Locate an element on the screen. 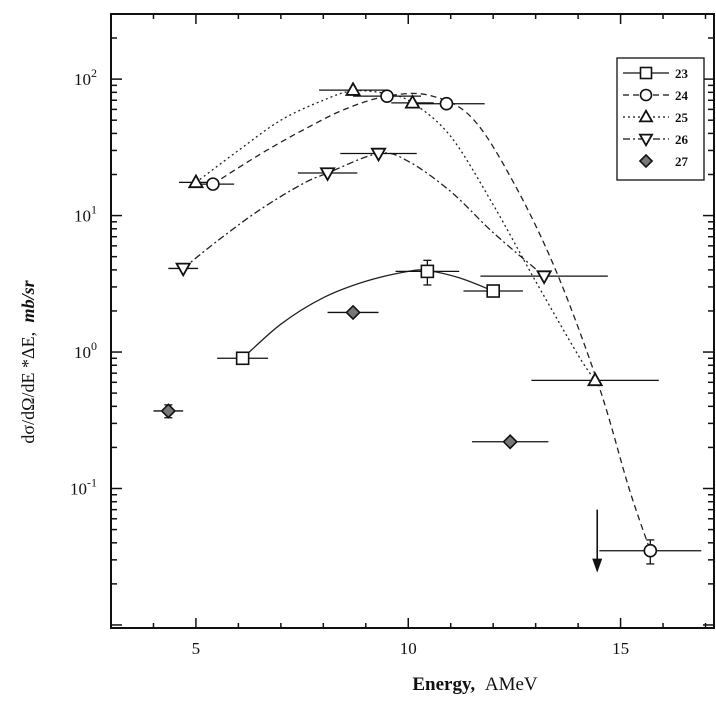  x-tick-label: 15 is located at coordinates (620, 648).